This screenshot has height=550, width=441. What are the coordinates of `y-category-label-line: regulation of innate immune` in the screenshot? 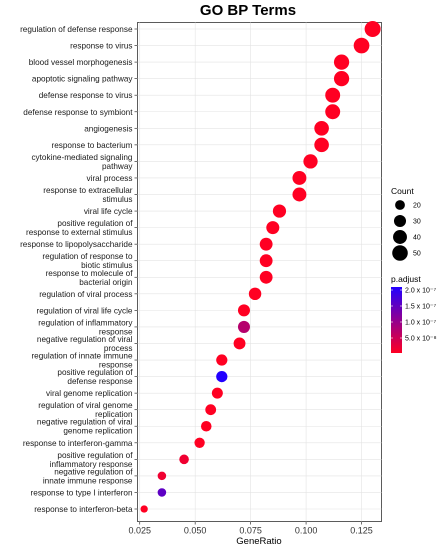 It's located at (81, 356).